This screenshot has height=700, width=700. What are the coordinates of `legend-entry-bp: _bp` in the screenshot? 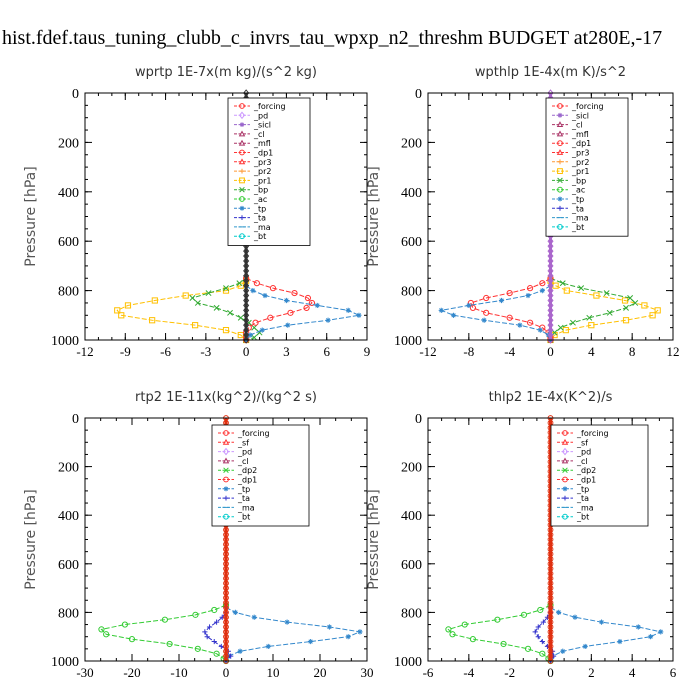 It's located at (569, 180).